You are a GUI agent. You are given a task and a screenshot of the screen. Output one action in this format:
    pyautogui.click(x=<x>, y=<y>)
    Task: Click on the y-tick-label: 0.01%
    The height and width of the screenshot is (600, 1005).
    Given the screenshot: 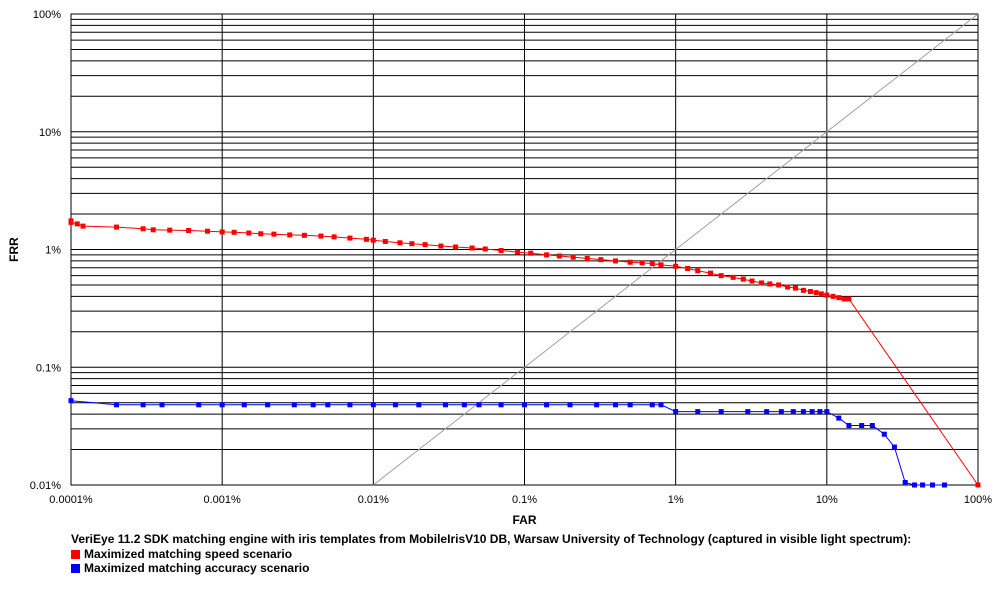 What is the action you would take?
    pyautogui.click(x=45, y=486)
    